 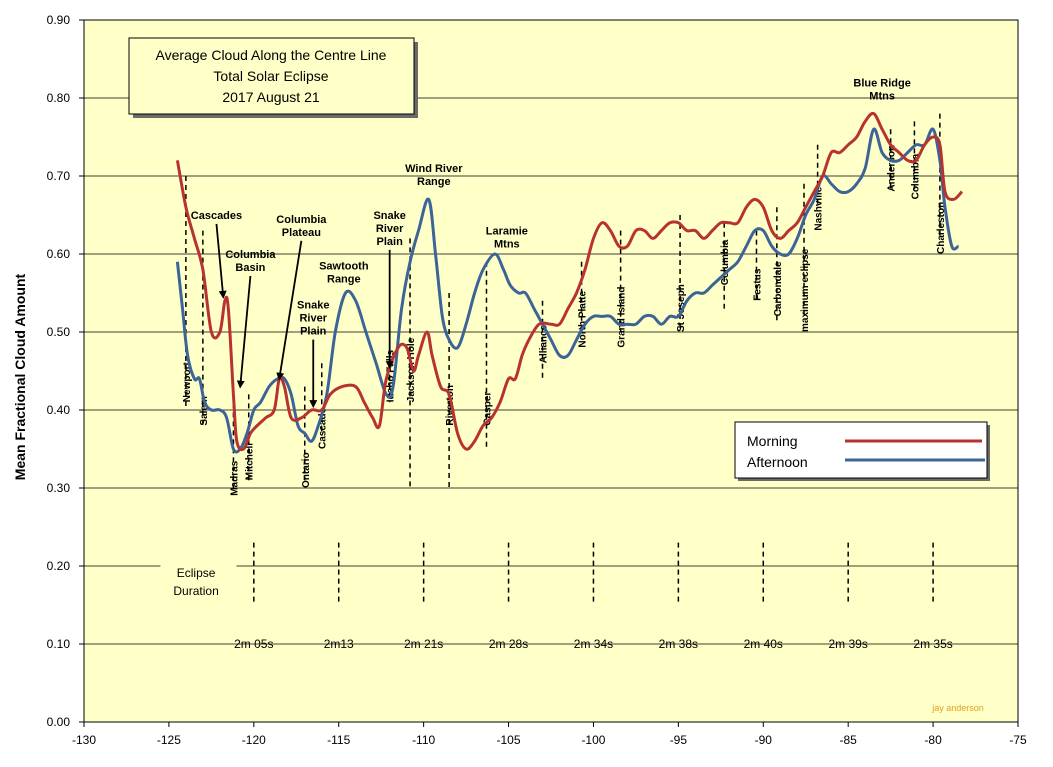 I want to click on y-axis-label: Mean Fractional Cloud Amount, so click(x=20, y=376).